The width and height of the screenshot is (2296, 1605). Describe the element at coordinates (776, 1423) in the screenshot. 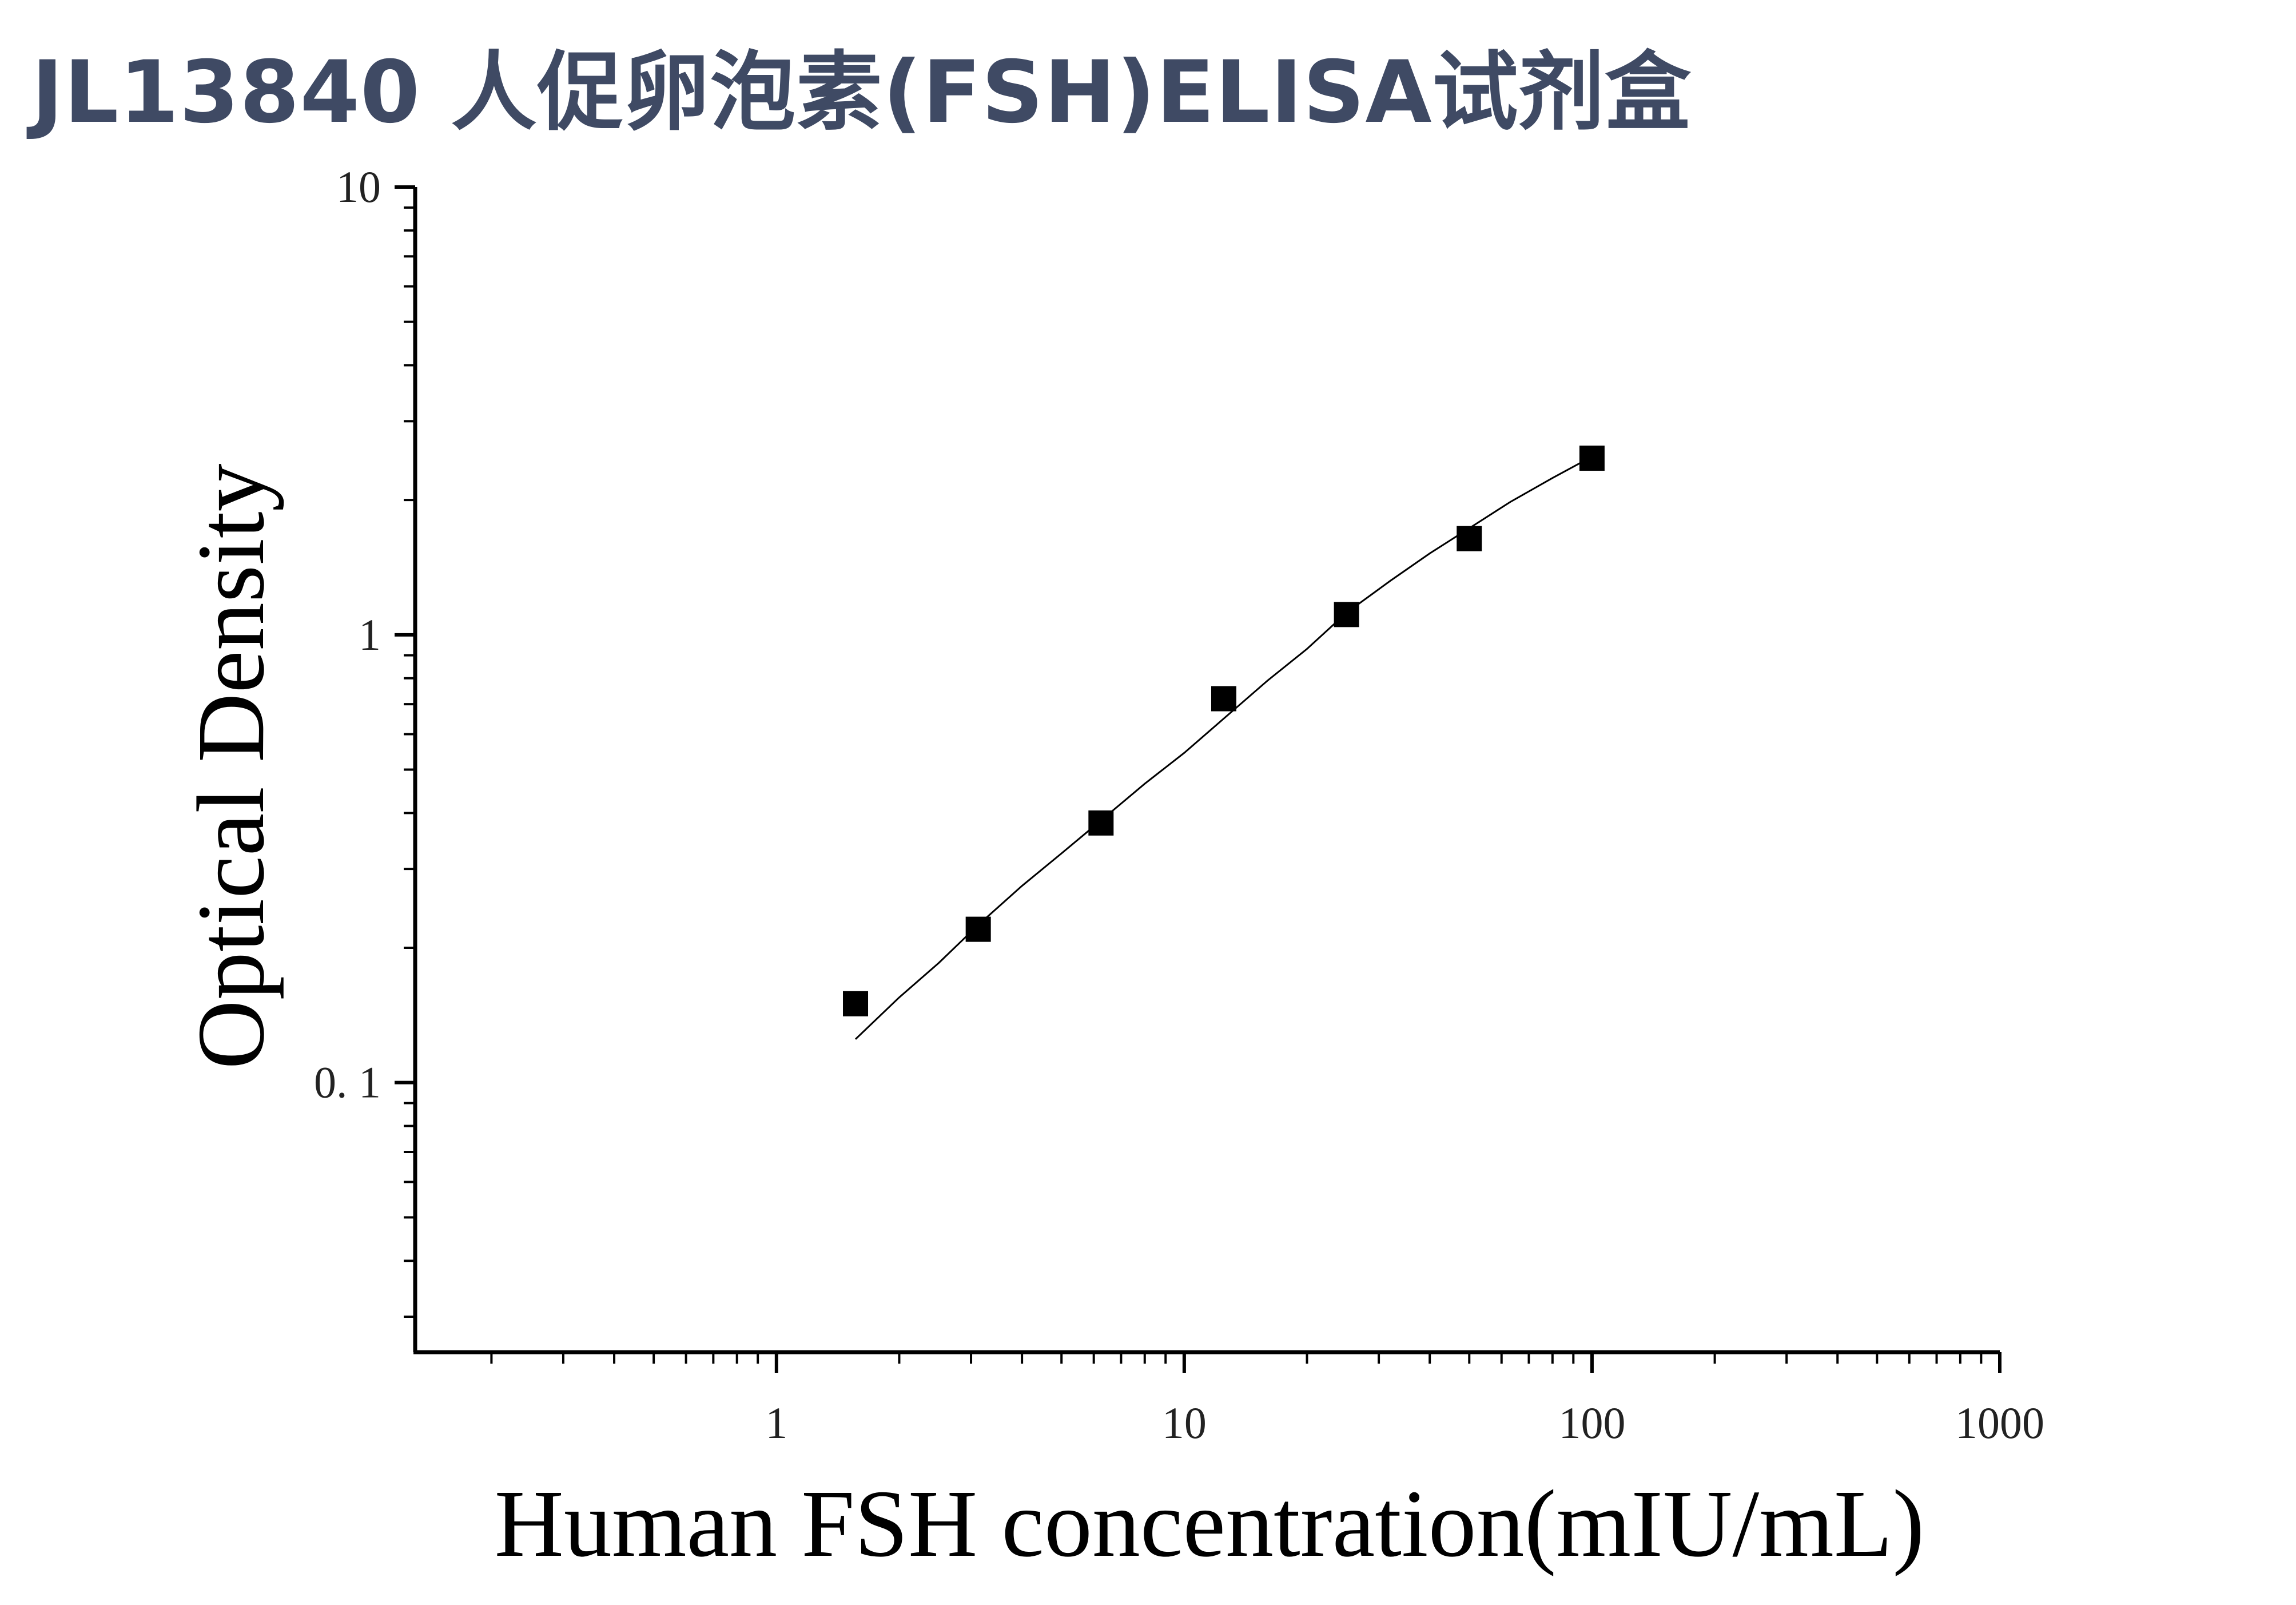

I see `x-tick-label: 1` at that location.